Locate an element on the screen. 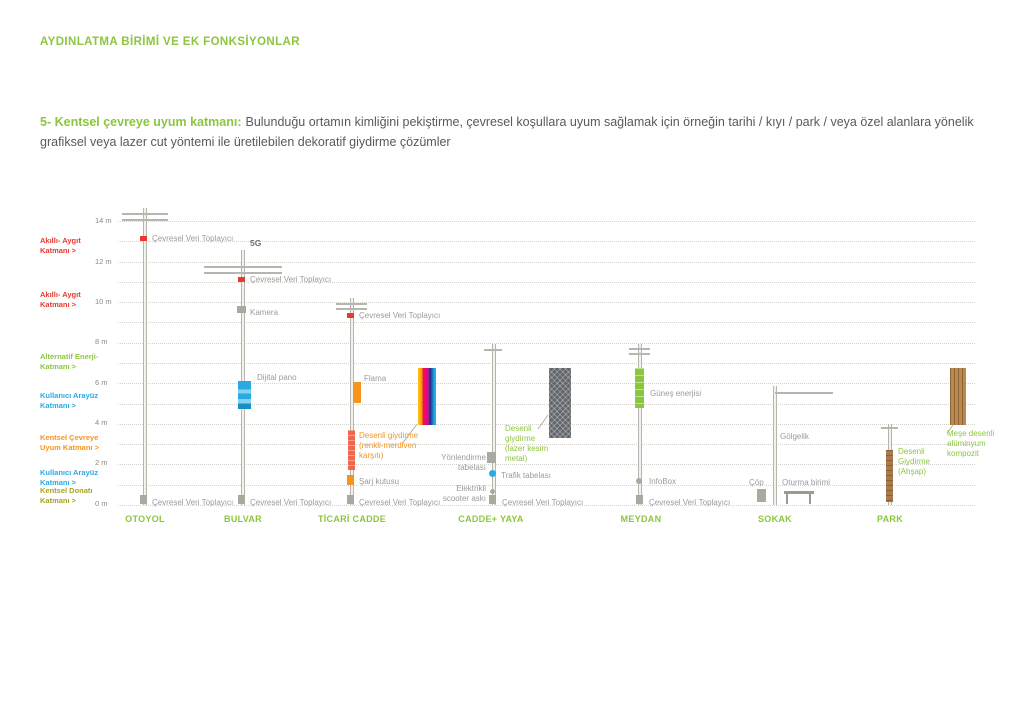  axis-tick: 14 m is located at coordinates (103, 220).